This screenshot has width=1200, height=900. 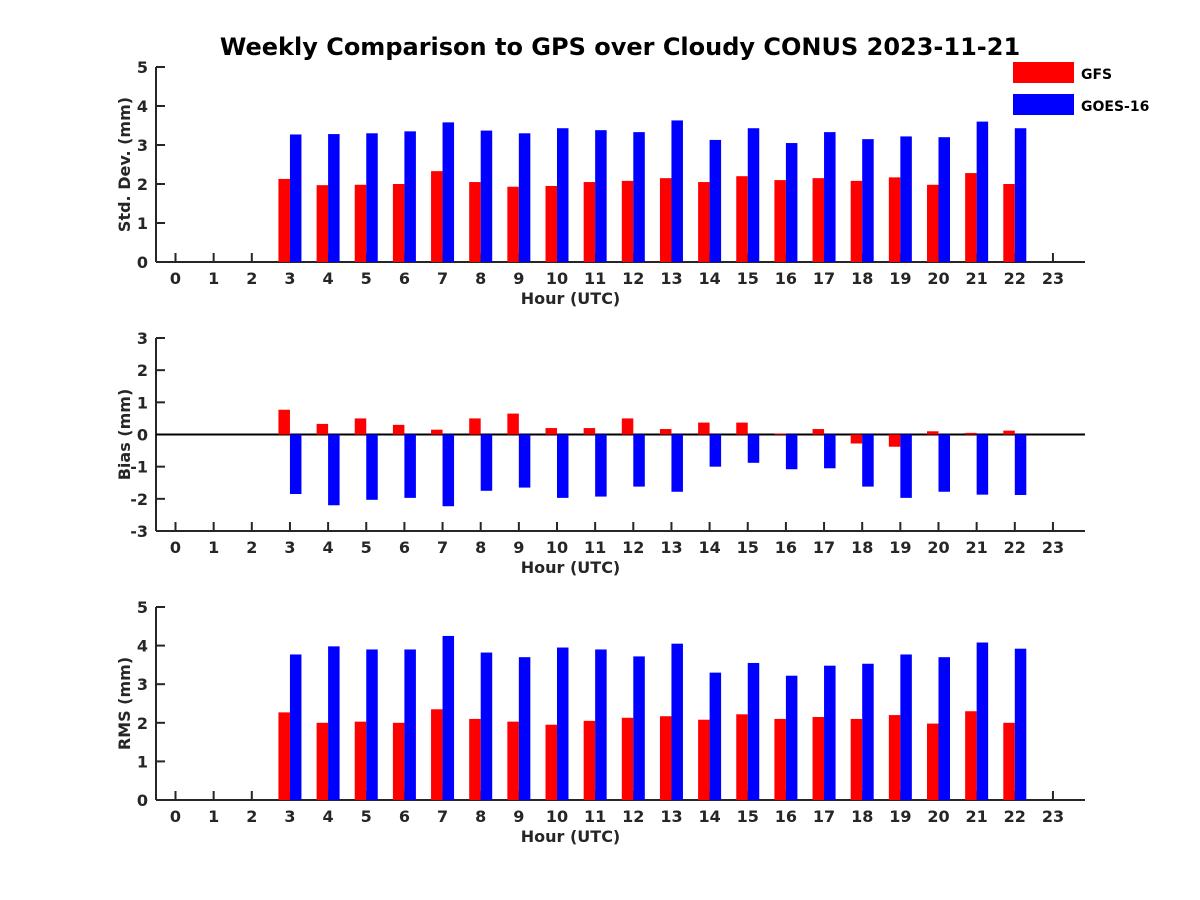 What do you see at coordinates (142, 723) in the screenshot?
I see `y-tick-label: 2` at bounding box center [142, 723].